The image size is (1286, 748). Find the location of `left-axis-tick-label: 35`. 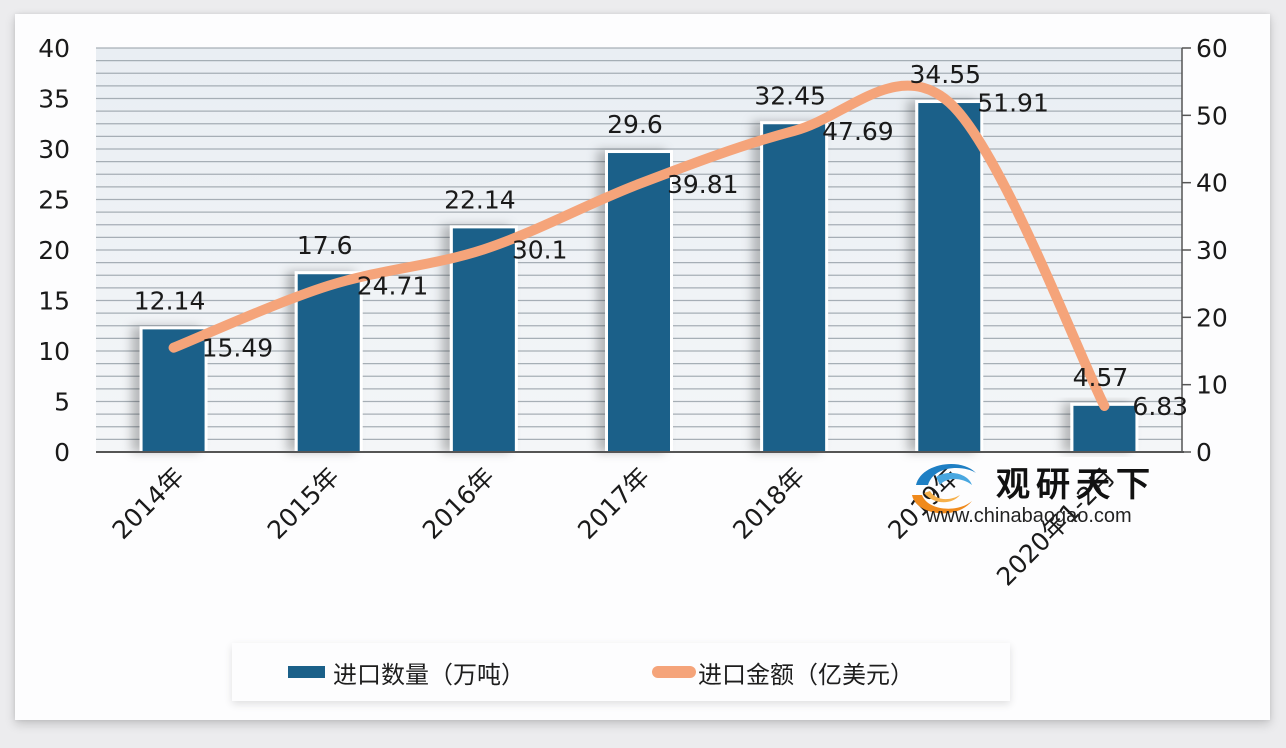

left-axis-tick-label: 35 is located at coordinates (54, 99).